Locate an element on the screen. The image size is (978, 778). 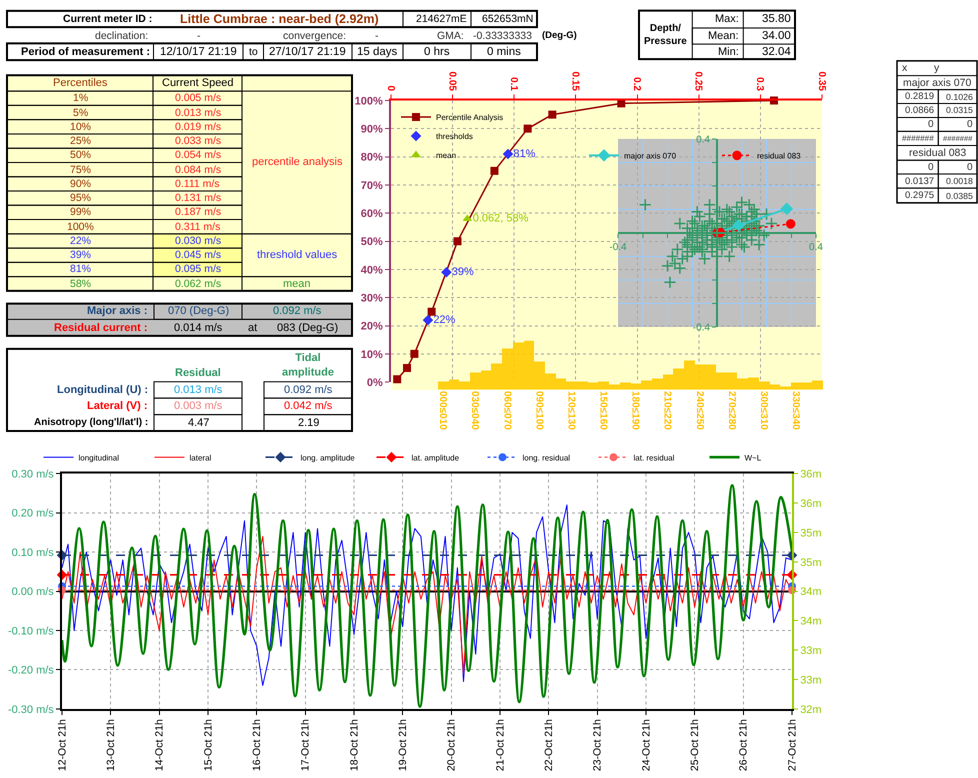
text: 22% is located at coordinates (81, 241).